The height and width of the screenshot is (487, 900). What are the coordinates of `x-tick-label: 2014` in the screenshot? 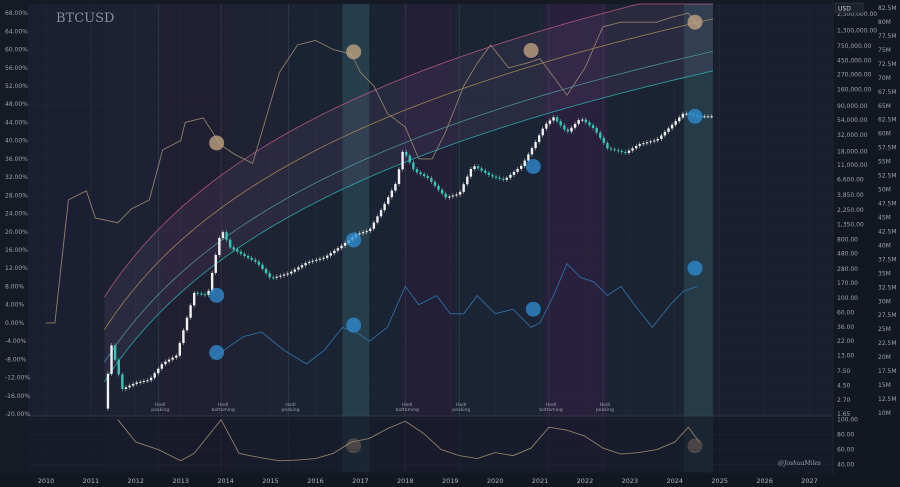 It's located at (225, 481).